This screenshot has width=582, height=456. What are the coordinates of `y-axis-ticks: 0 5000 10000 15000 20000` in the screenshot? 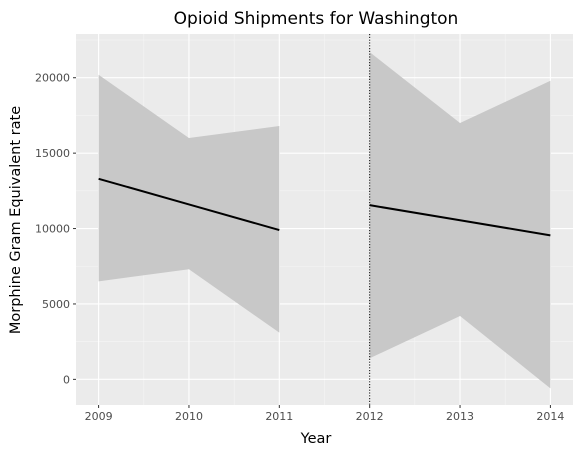 It's located at (55, 229).